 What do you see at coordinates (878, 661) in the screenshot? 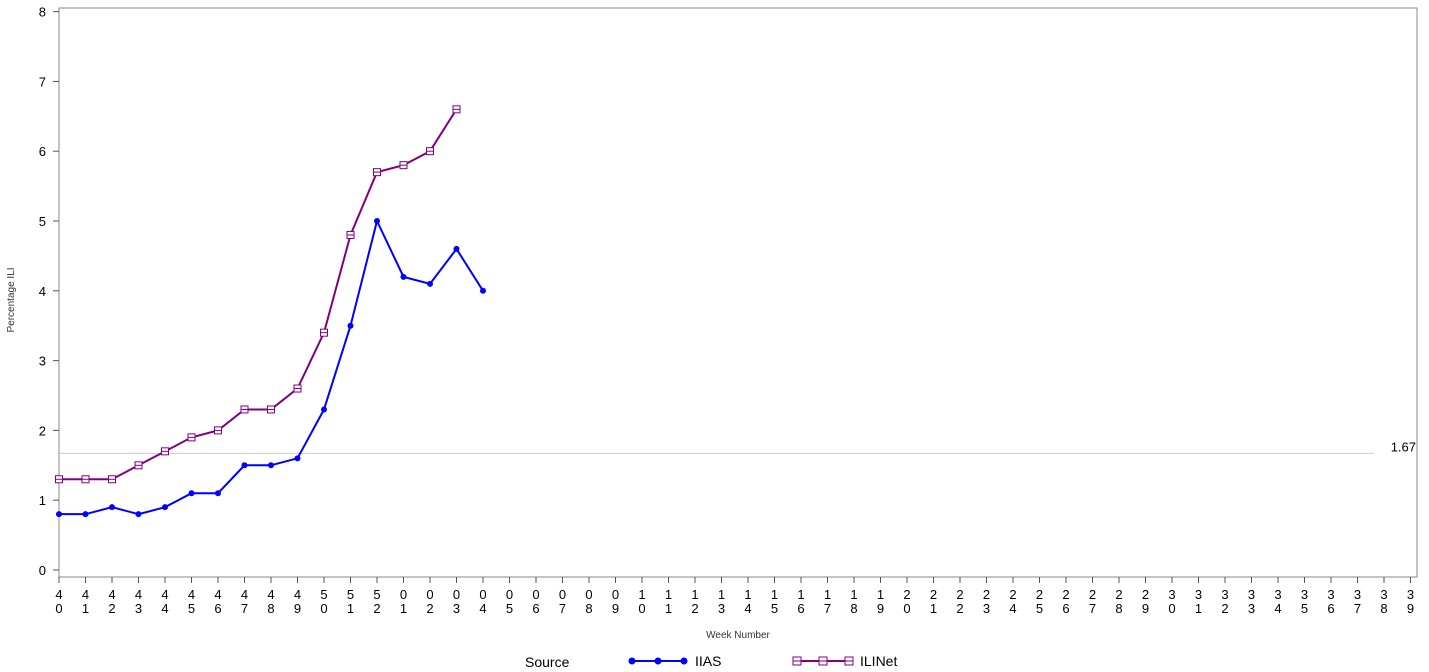
I see `legend-ilinet-label: ILINet` at bounding box center [878, 661].